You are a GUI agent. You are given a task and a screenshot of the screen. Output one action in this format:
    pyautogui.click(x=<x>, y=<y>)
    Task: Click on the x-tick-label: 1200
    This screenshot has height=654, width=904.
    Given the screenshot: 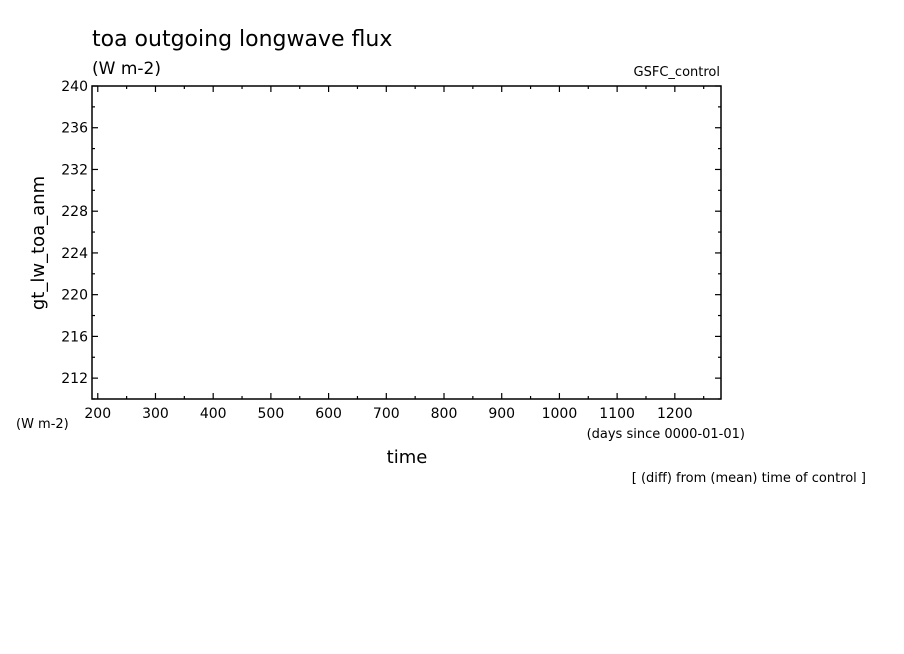 What is the action you would take?
    pyautogui.click(x=675, y=414)
    